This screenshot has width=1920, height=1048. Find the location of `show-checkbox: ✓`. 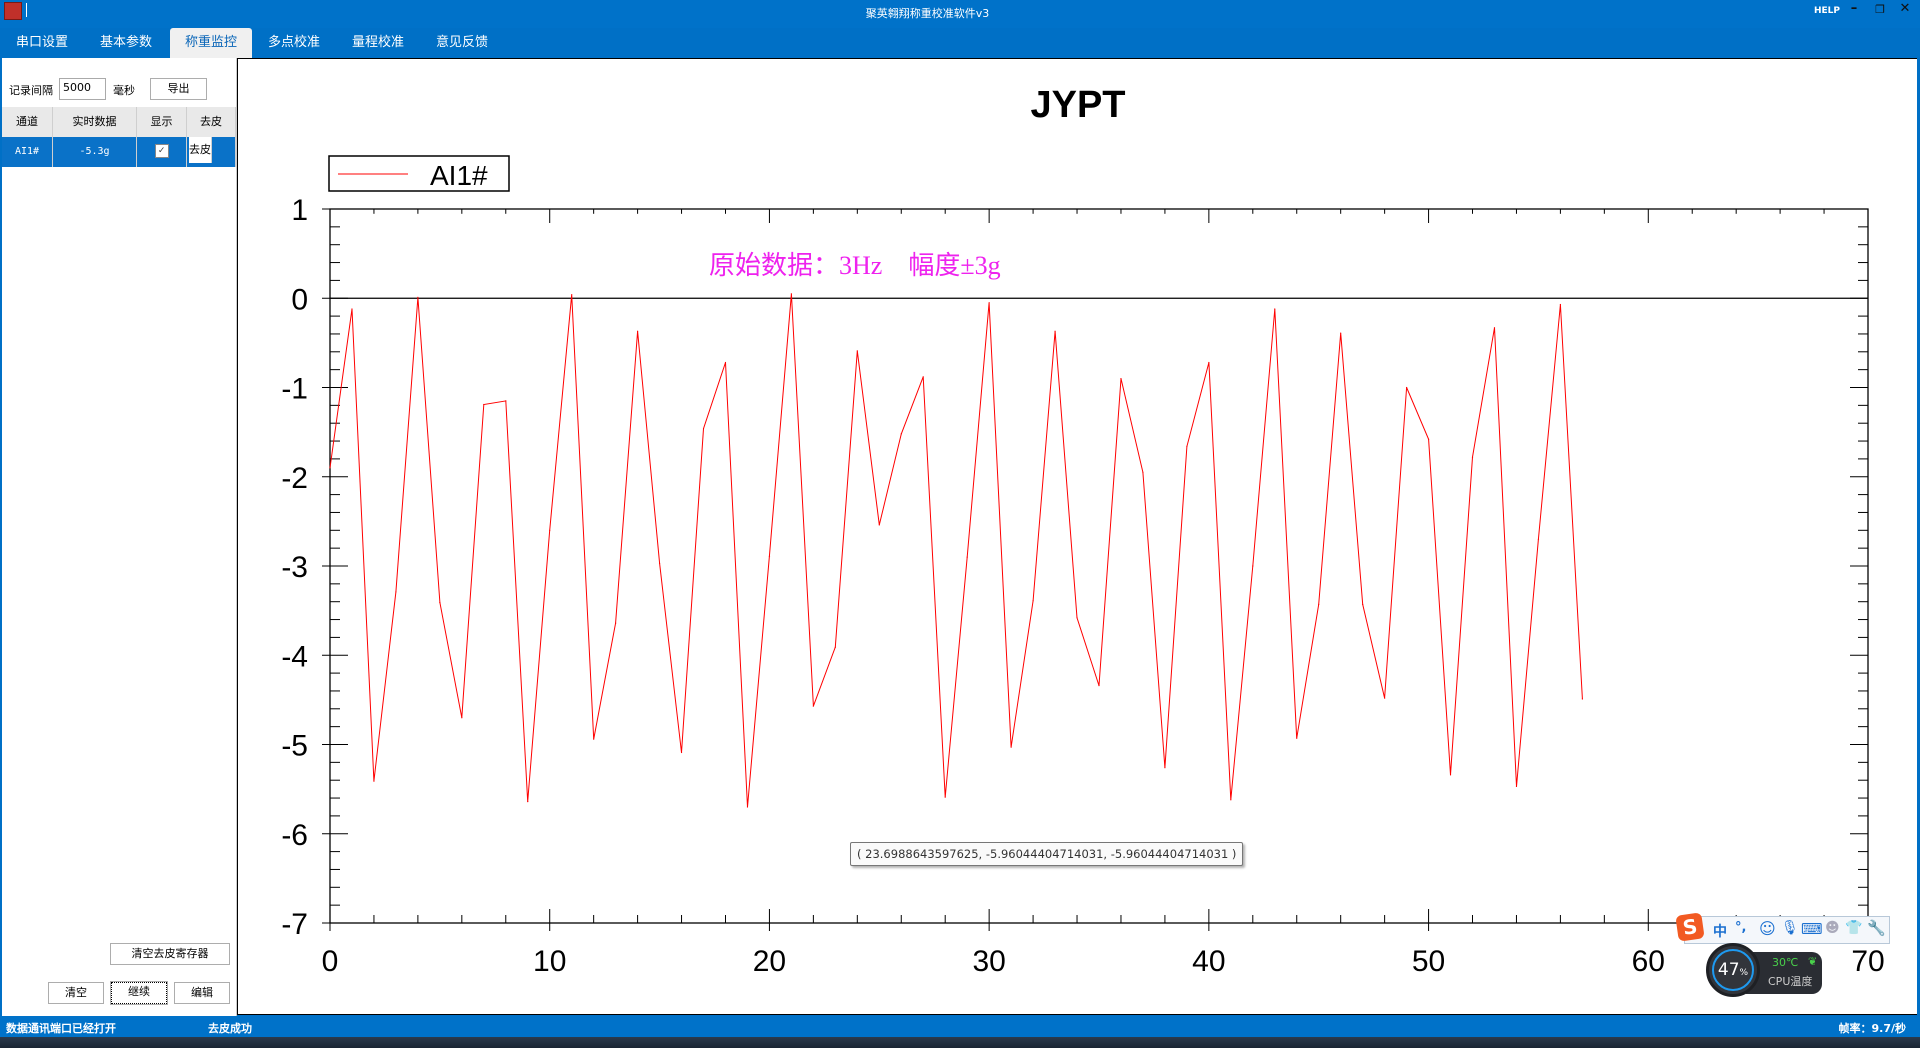

show-checkbox: ✓ is located at coordinates (161, 151).